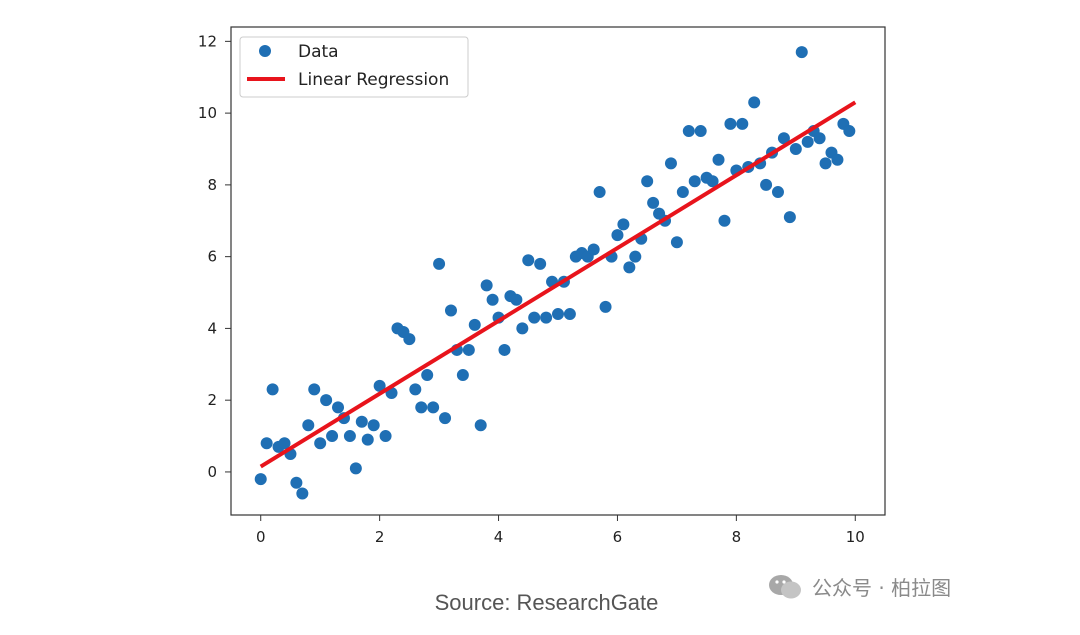  I want to click on legend-marker-data, so click(265, 51).